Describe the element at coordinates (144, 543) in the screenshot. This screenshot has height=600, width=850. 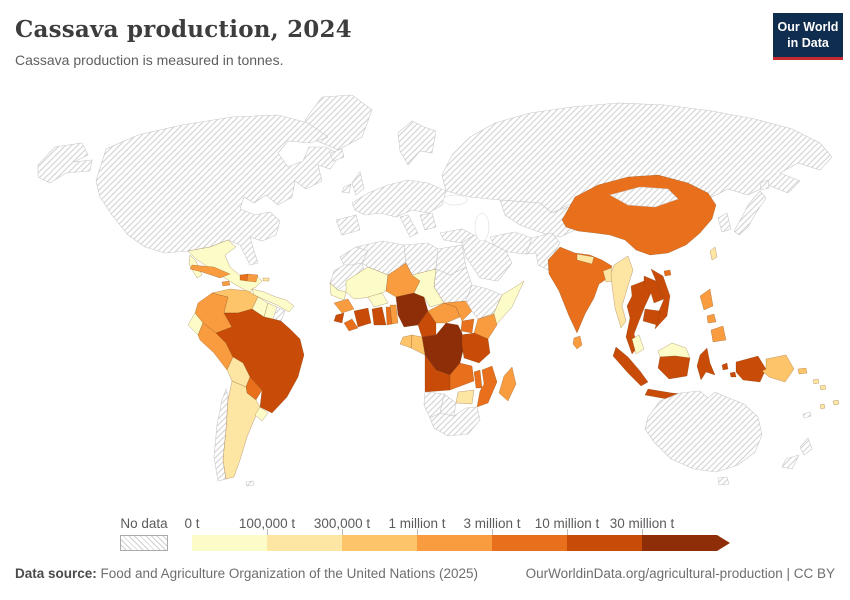
I see `legend-no-data-swatch` at that location.